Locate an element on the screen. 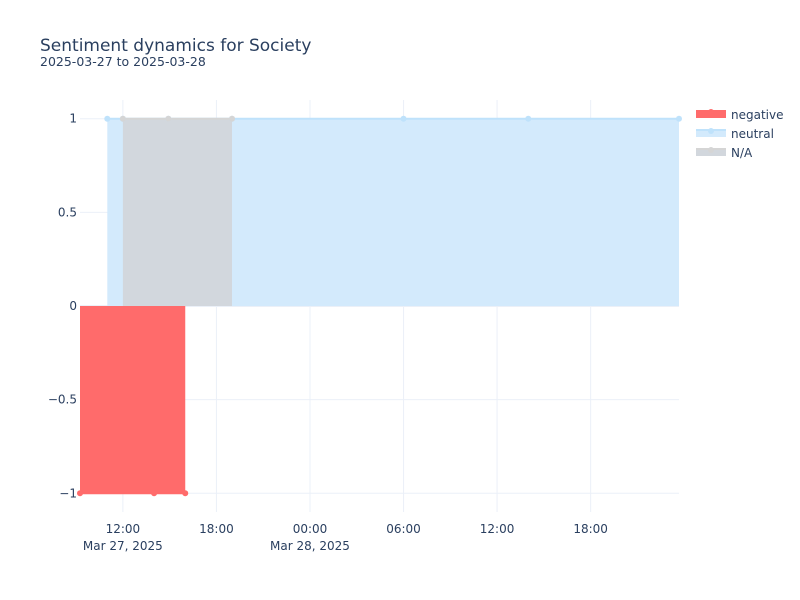 Image resolution: width=800 pixels, height=600 pixels. series-area-n-a is located at coordinates (177, 212).